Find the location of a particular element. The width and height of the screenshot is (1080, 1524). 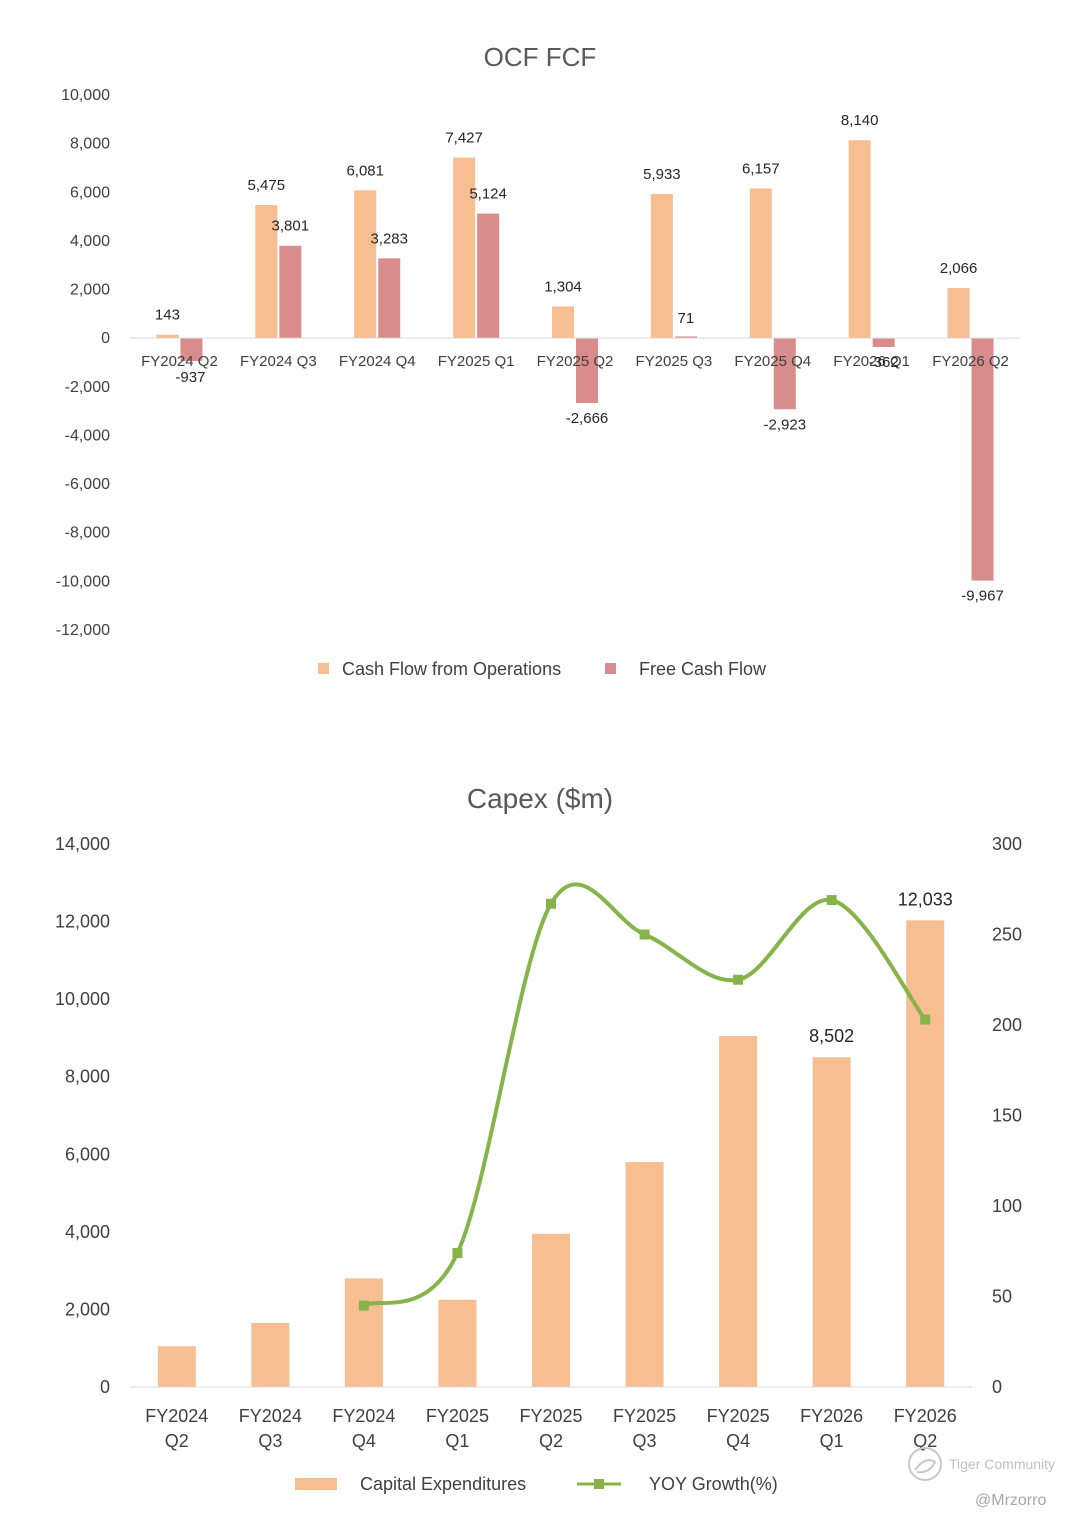

capex-x-tick-quarter: Q4 is located at coordinates (738, 1441).